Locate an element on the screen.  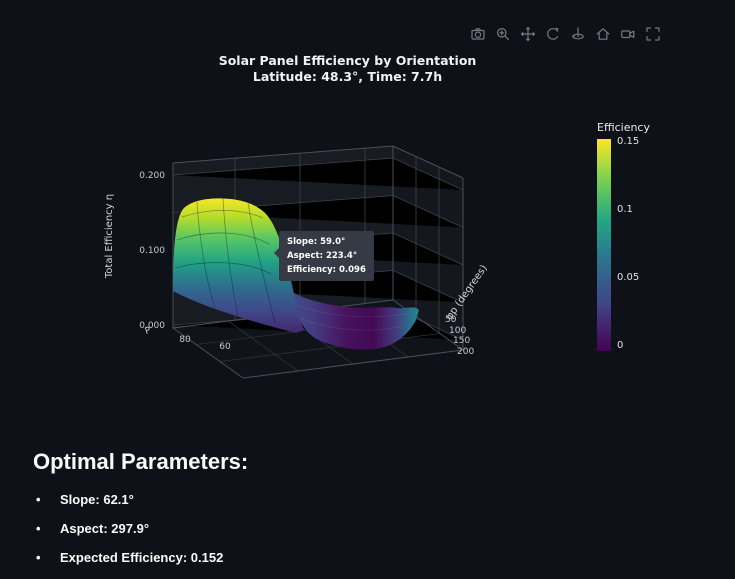
list-item-aspect: Aspect: 297.9° is located at coordinates (140, 528).